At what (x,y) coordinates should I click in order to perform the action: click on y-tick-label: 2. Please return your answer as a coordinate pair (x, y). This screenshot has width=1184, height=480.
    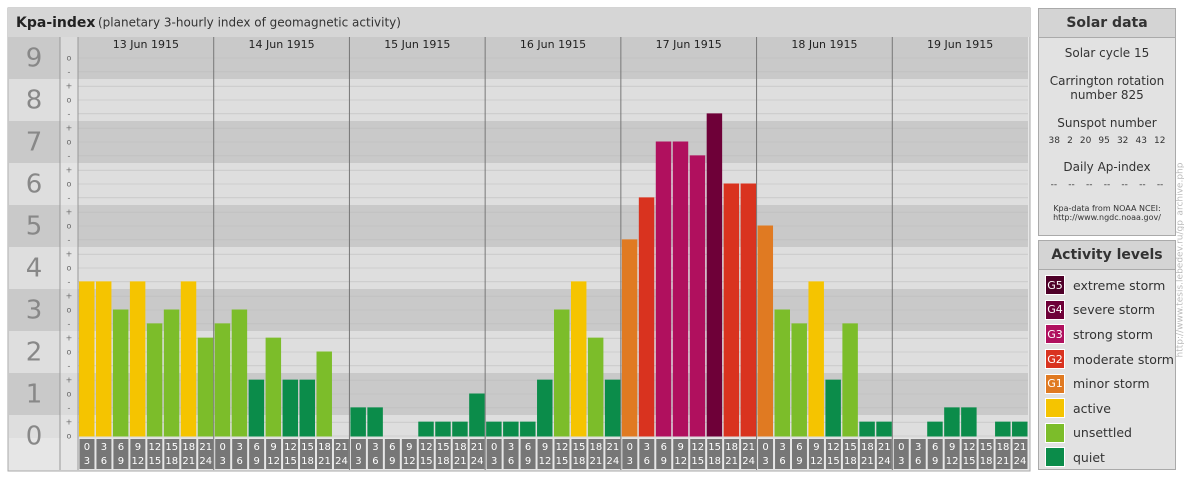
    Looking at the image, I should click on (34, 353).